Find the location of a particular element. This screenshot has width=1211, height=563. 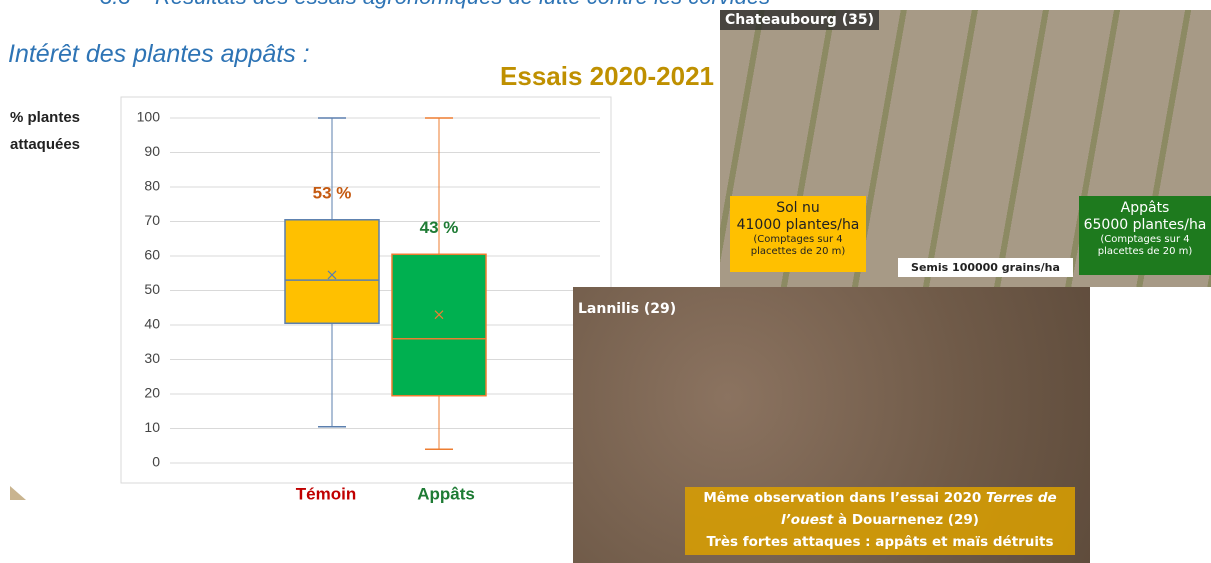

y-tick-label: 40 is located at coordinates (152, 324).